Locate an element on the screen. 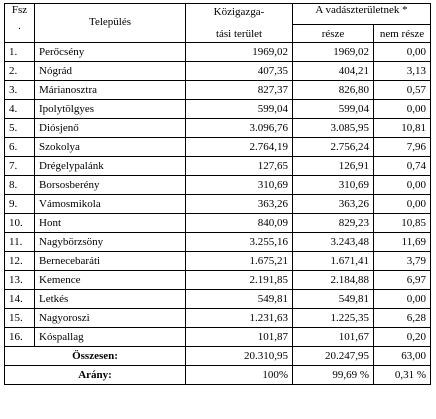  table-row: 5. Diósjenő 3.096,76 3.085,95 10,81 is located at coordinates (217, 128).